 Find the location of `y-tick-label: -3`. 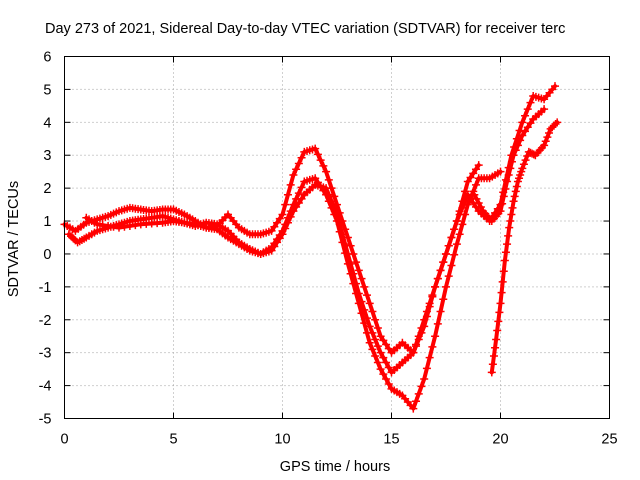

y-tick-label: -3 is located at coordinates (45, 354).